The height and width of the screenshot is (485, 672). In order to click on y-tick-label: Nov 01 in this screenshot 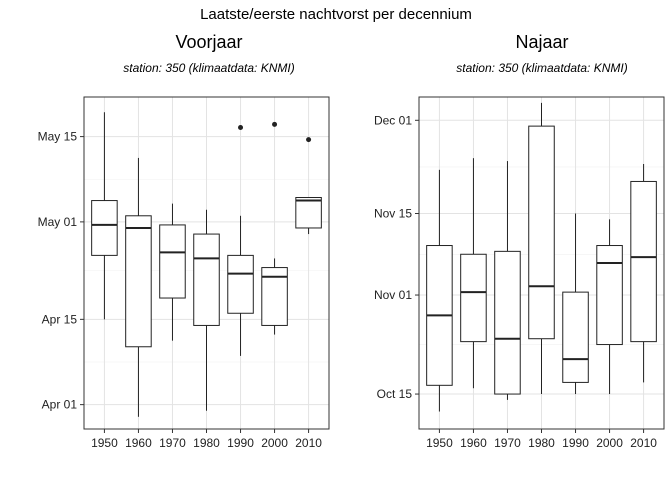, I will do `click(393, 295)`.